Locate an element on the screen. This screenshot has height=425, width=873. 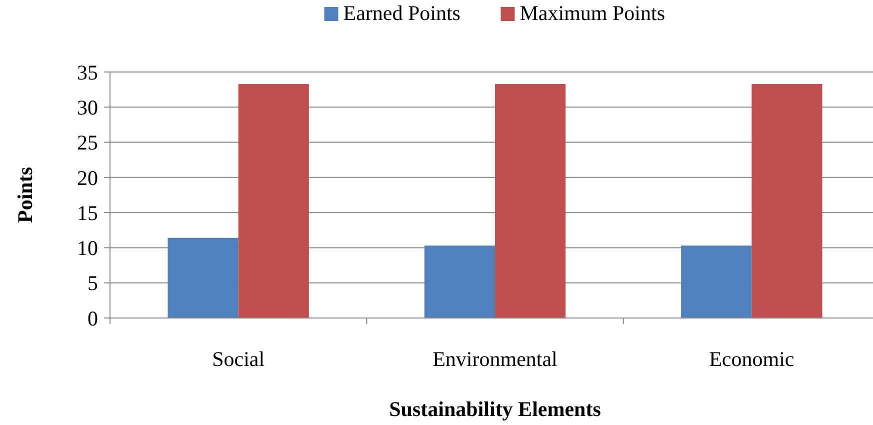
y-axis-title: Points is located at coordinates (25, 195).